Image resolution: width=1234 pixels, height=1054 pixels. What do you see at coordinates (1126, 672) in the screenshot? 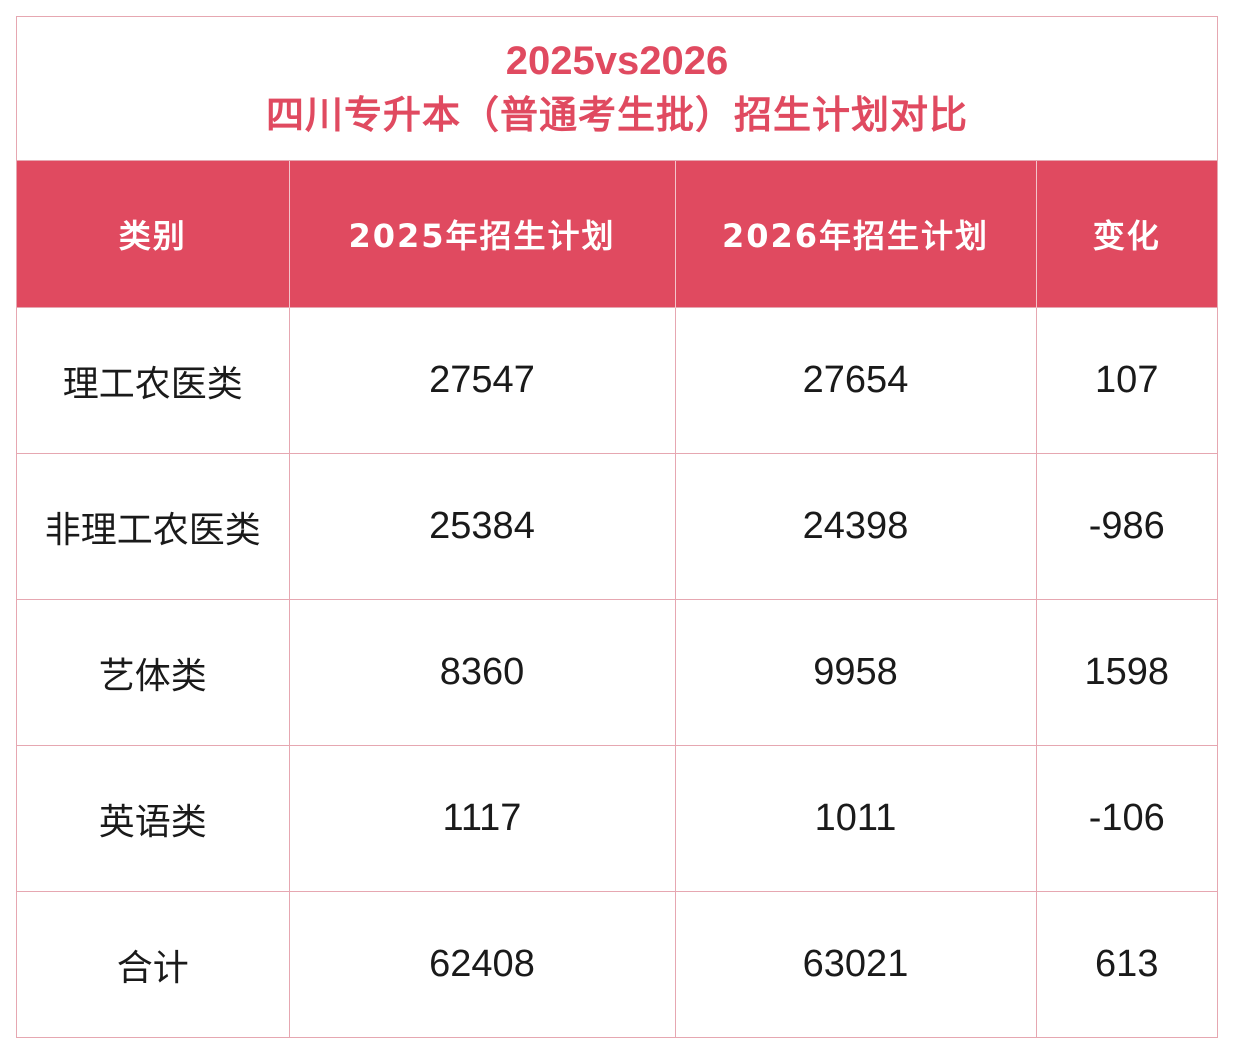
I see `cell-change: 1598` at bounding box center [1126, 672].